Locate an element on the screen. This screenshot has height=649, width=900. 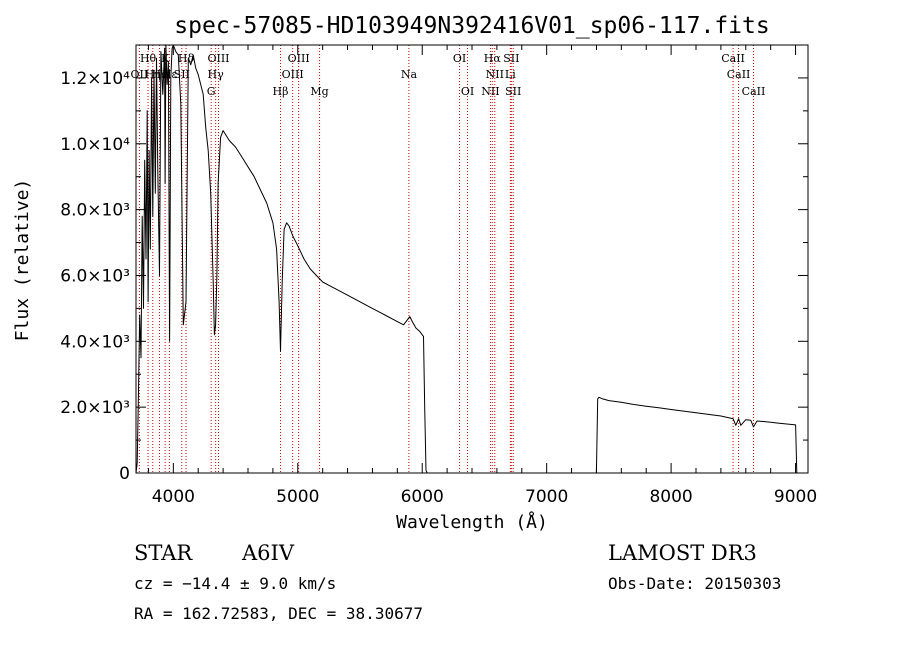
x-tick-label-4000: 4000 is located at coordinates (173, 497).